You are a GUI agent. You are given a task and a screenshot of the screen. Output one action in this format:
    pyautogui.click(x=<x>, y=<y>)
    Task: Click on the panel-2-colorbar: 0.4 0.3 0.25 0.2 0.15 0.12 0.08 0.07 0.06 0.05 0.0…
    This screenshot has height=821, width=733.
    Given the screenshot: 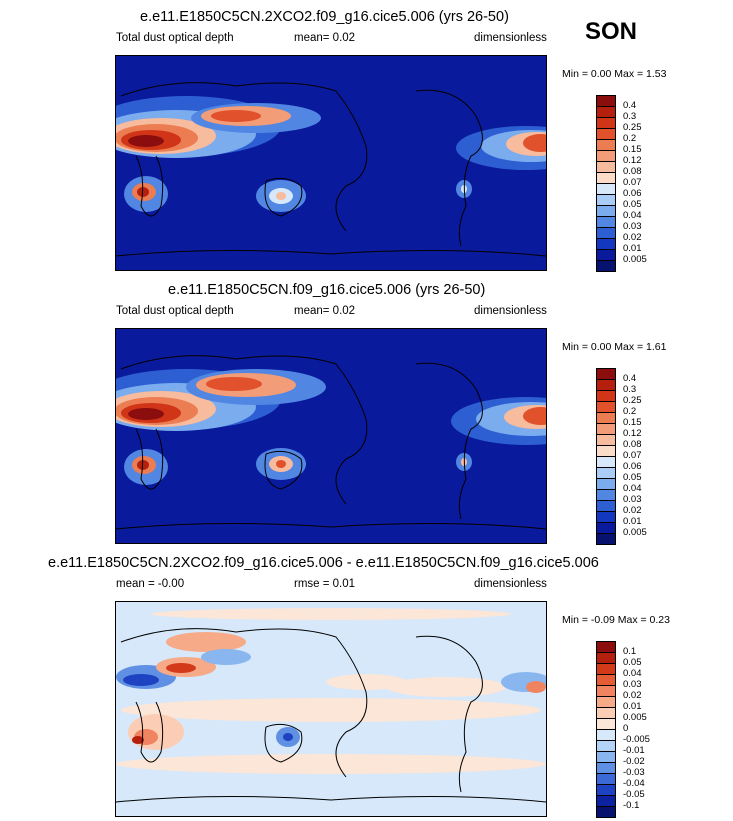 What is the action you would take?
    pyautogui.click(x=636, y=456)
    